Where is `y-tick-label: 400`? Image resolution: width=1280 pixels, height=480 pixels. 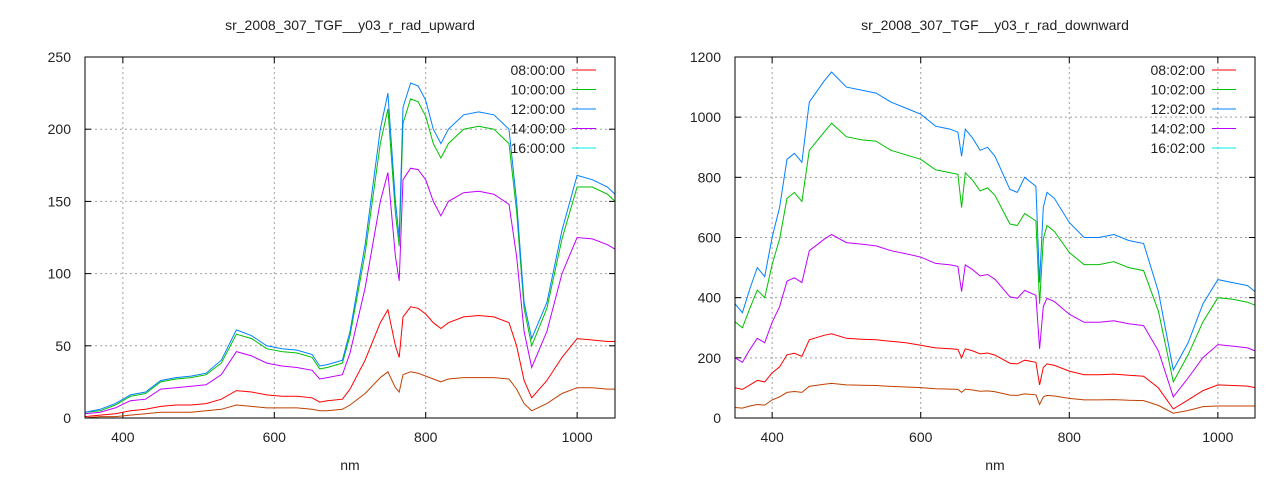 y-tick-label: 400 is located at coordinates (710, 298).